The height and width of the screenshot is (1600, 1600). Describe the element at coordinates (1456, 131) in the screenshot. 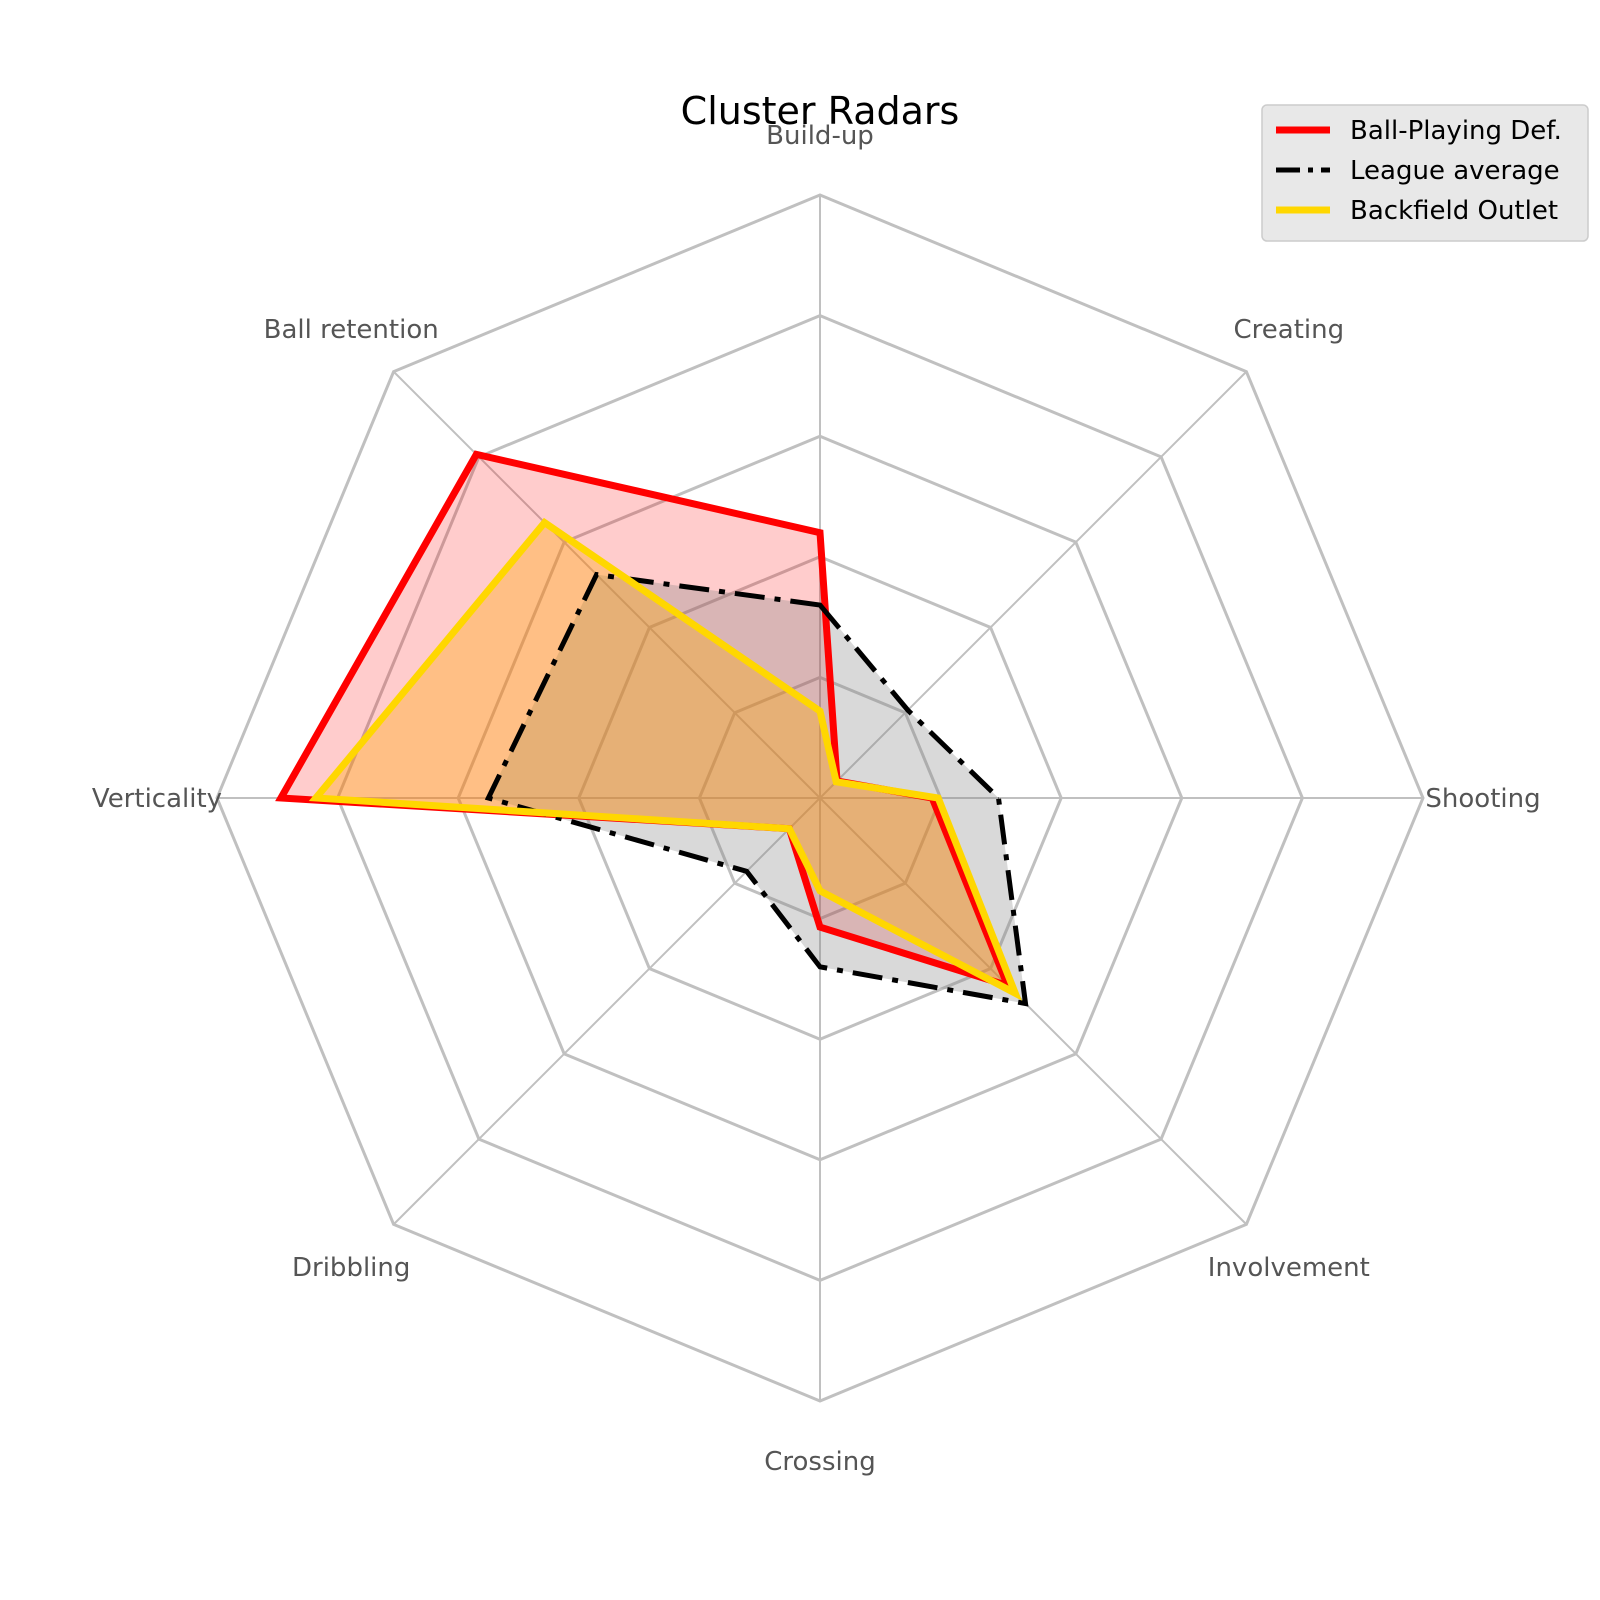

I see `legend-label-ball-playing-def: Ball-Playing Def.` at that location.